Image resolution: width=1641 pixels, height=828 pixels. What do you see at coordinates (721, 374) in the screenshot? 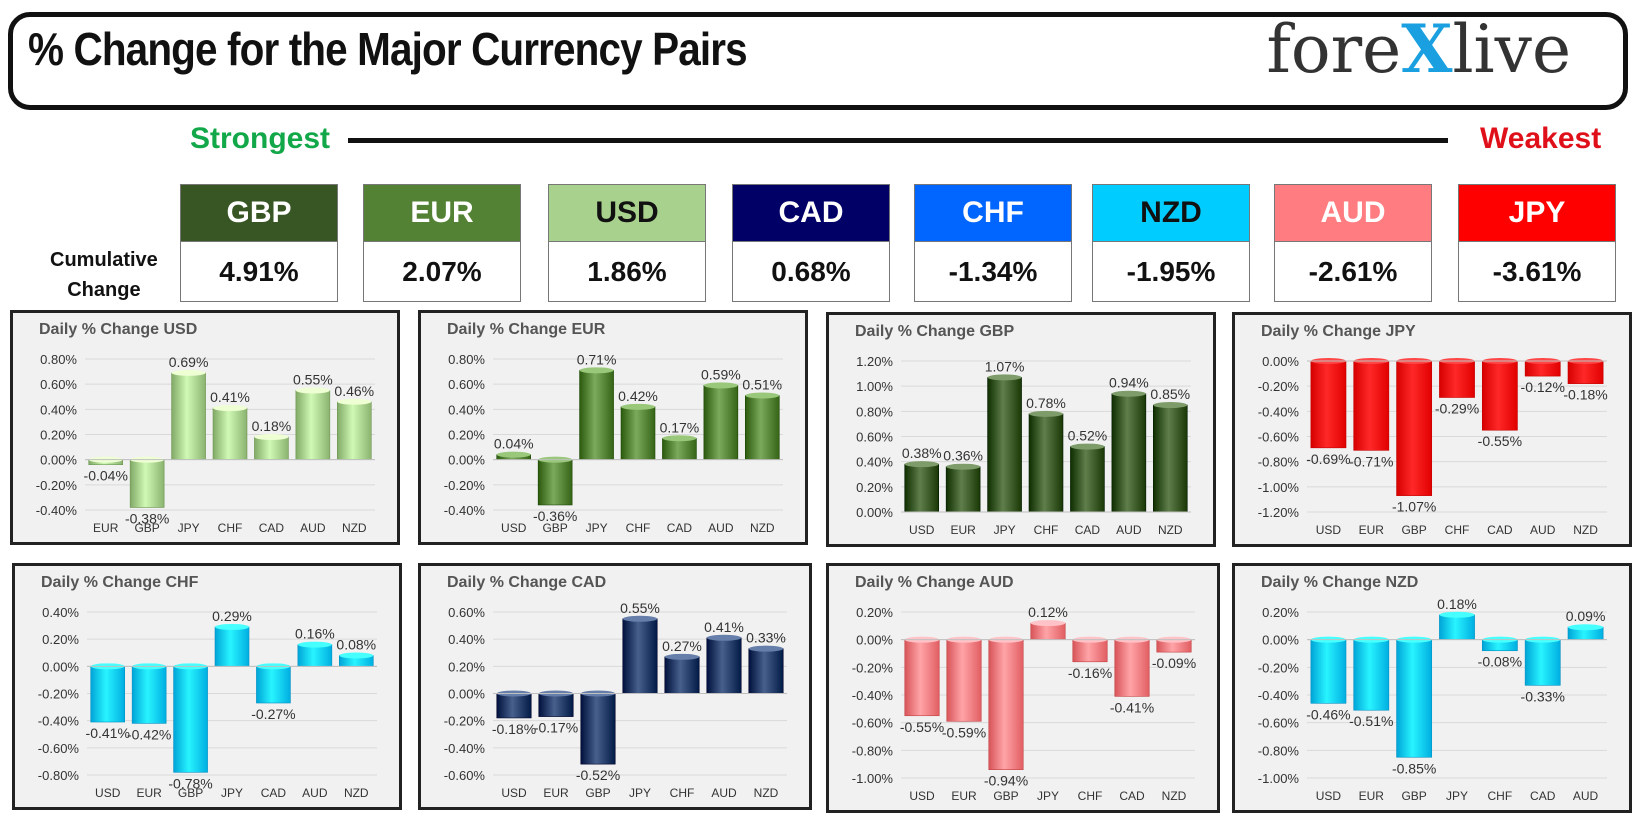
I see `data-label: 0.59%` at bounding box center [721, 374].